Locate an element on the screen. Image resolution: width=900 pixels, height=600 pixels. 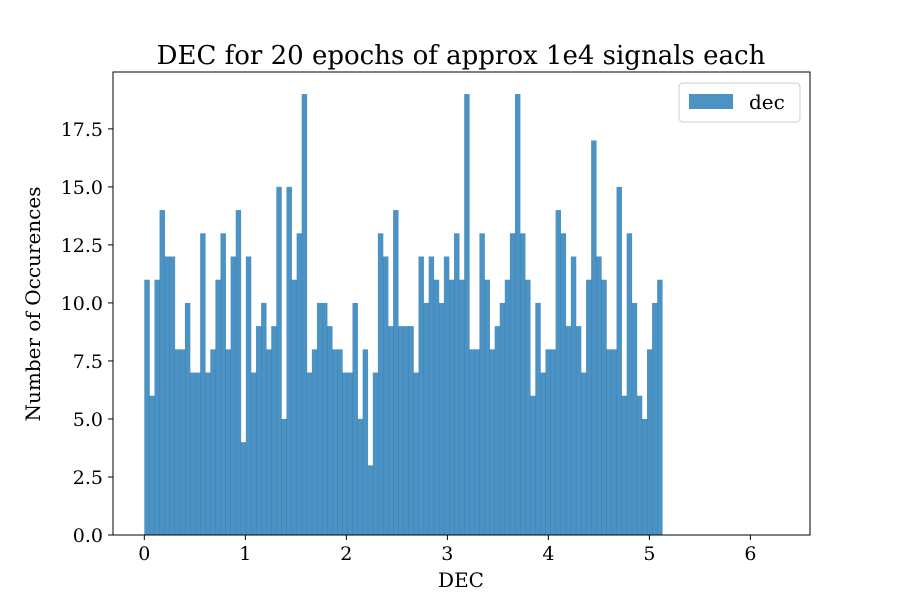
y-tick-label: 7.5 is located at coordinates (88, 362).